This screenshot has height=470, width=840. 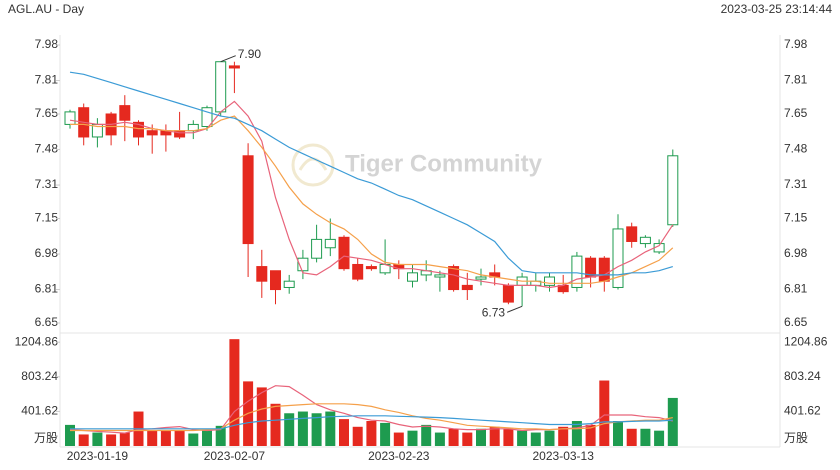 I want to click on y-tick-label-right: 7.31, so click(x=796, y=184).